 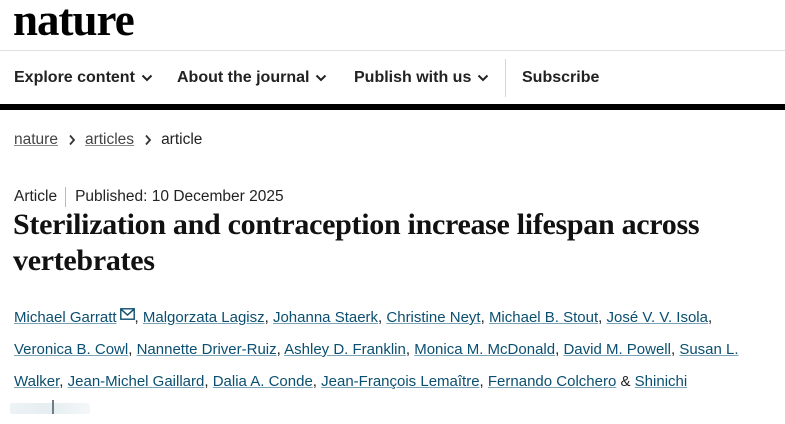 I want to click on author-link: Ashley D. Franklin, so click(x=345, y=349).